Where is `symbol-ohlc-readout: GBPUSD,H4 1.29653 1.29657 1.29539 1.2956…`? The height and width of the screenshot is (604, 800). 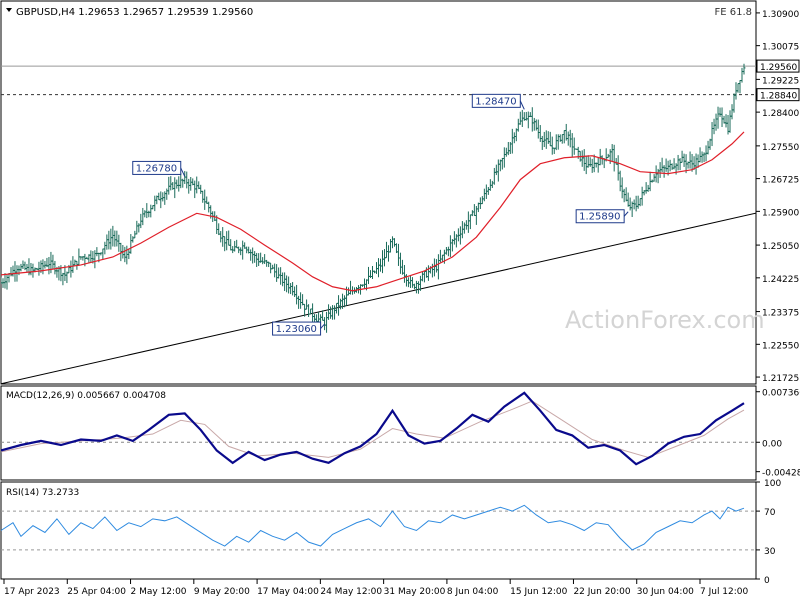
symbol-ohlc-readout: GBPUSD,H4 1.29653 1.29657 1.29539 1.2956… is located at coordinates (134, 12).